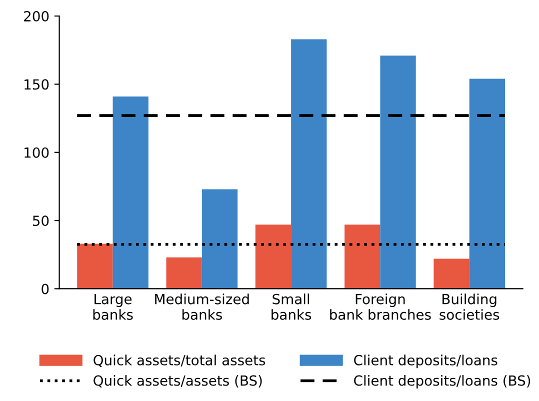 This screenshot has height=401, width=539. I want to click on x-tick-label: Large banks, so click(113, 307).